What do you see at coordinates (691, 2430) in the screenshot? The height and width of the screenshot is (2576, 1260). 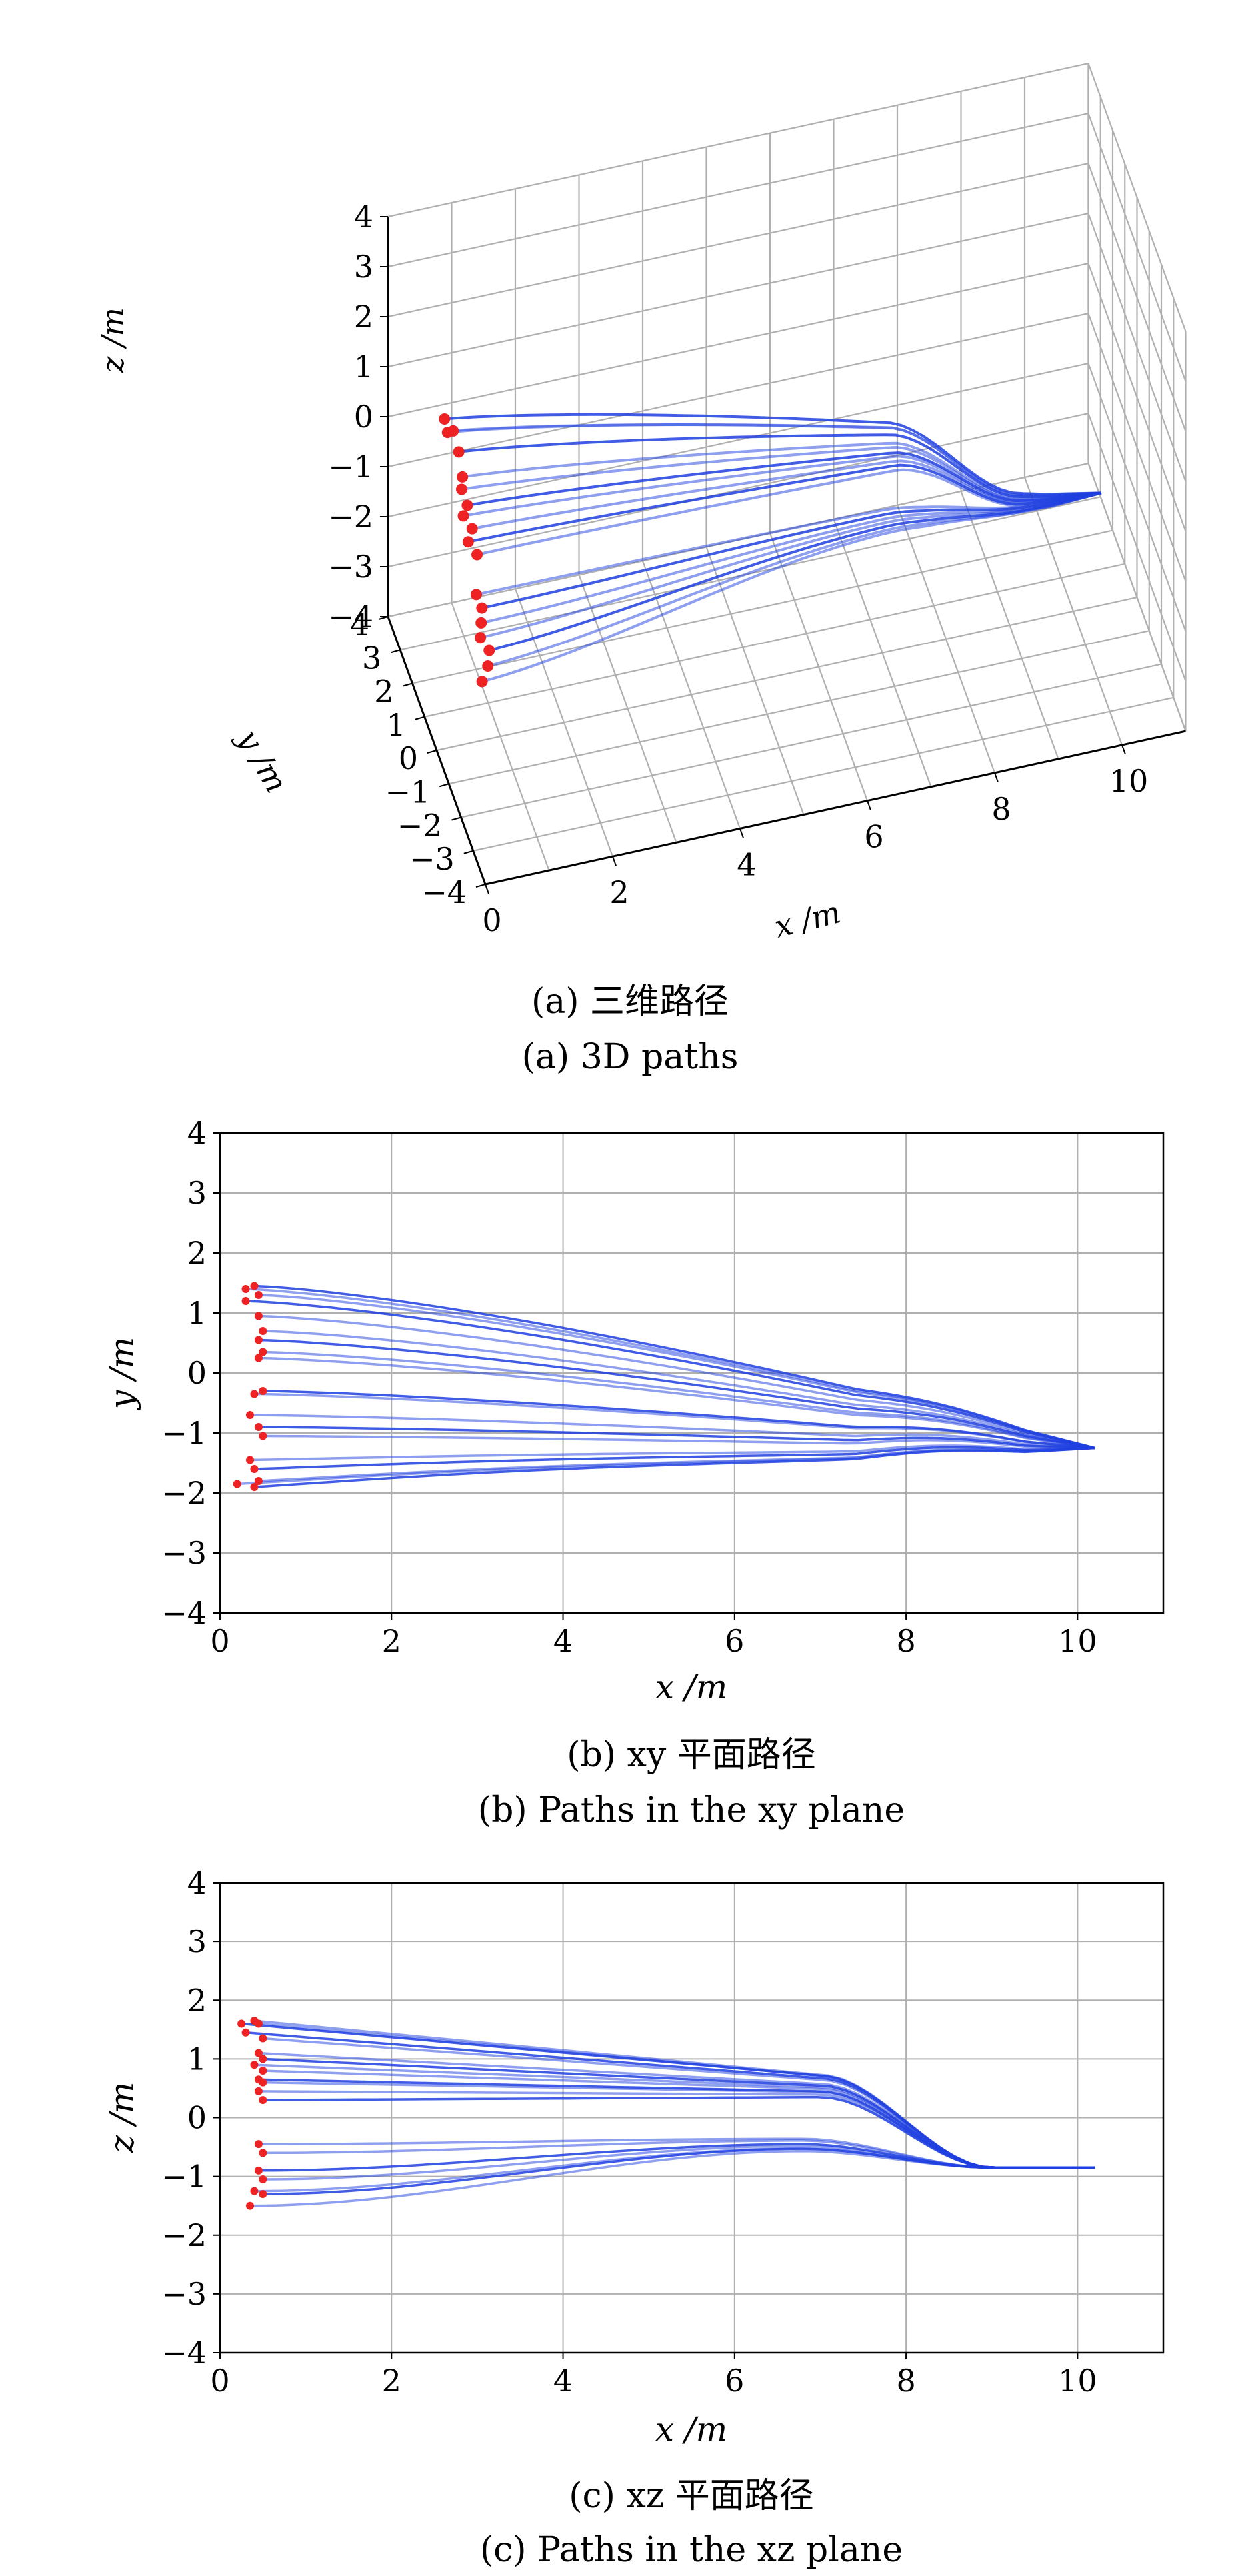 I see `panel-c-xlabel: x /m` at bounding box center [691, 2430].